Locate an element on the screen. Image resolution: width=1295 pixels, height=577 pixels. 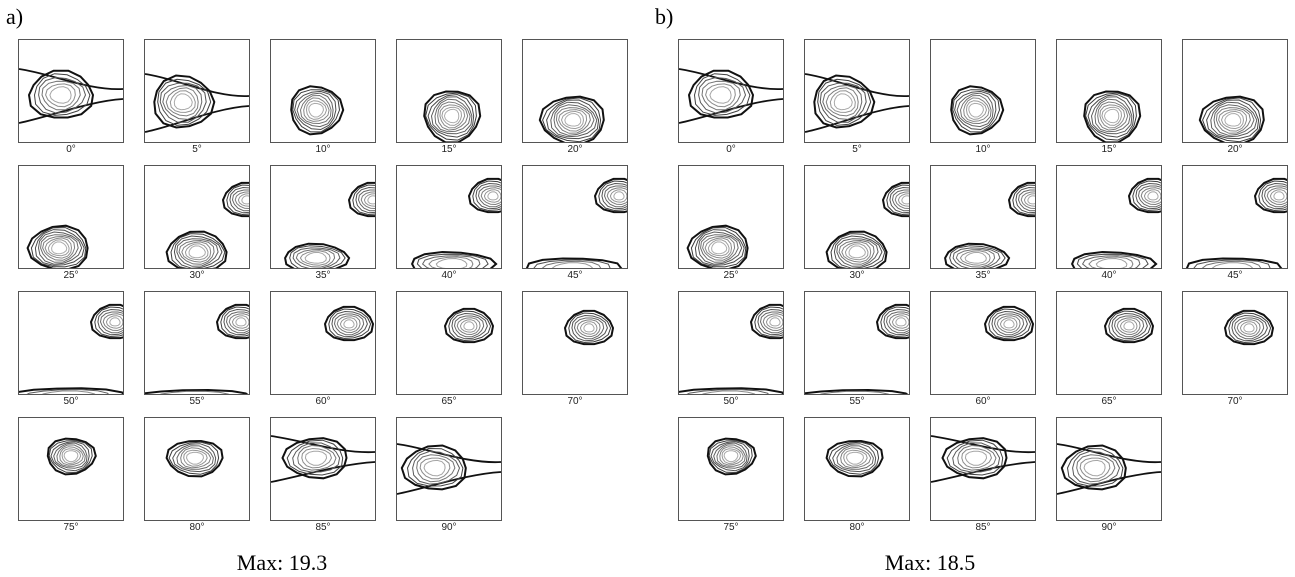
contour-plot-cell: 45° is located at coordinates (1235, 223).